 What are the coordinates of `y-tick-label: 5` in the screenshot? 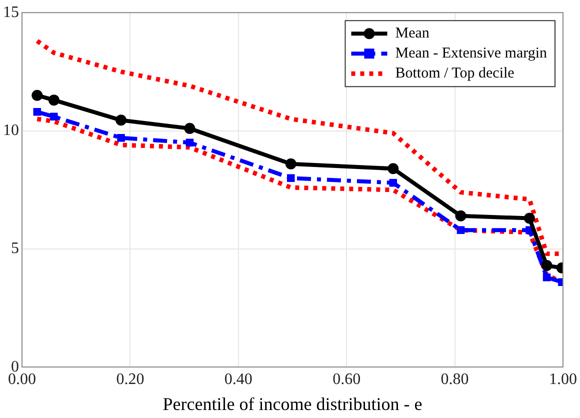 It's located at (15, 249).